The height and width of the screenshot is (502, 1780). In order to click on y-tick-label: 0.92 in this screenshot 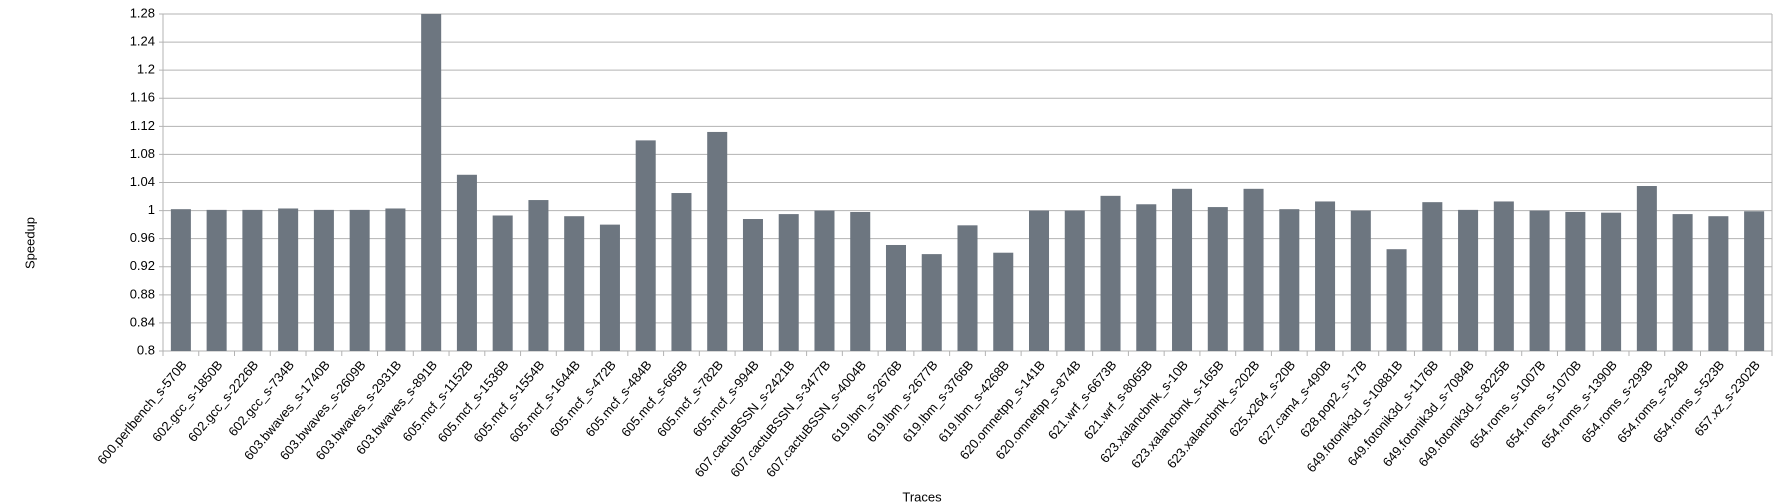, I will do `click(142, 265)`.